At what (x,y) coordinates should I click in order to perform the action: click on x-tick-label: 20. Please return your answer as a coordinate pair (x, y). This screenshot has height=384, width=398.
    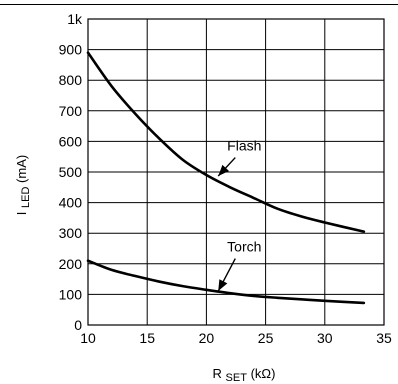
    Looking at the image, I should click on (207, 338).